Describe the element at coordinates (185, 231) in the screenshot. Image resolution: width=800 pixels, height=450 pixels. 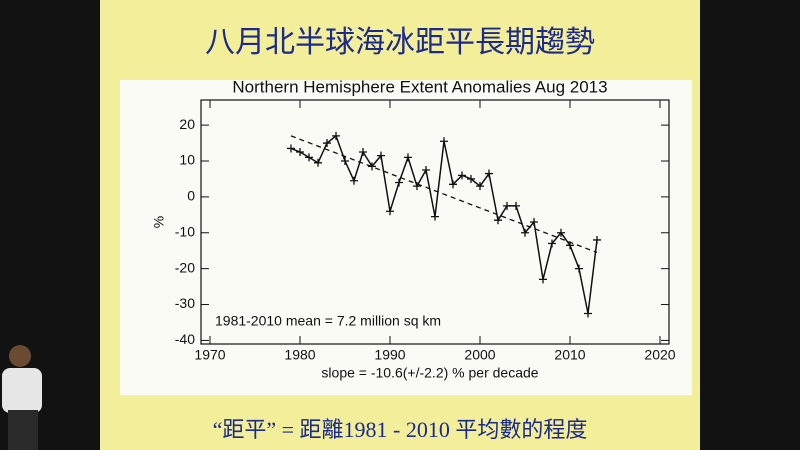
I see `y-tick-label: -10` at that location.